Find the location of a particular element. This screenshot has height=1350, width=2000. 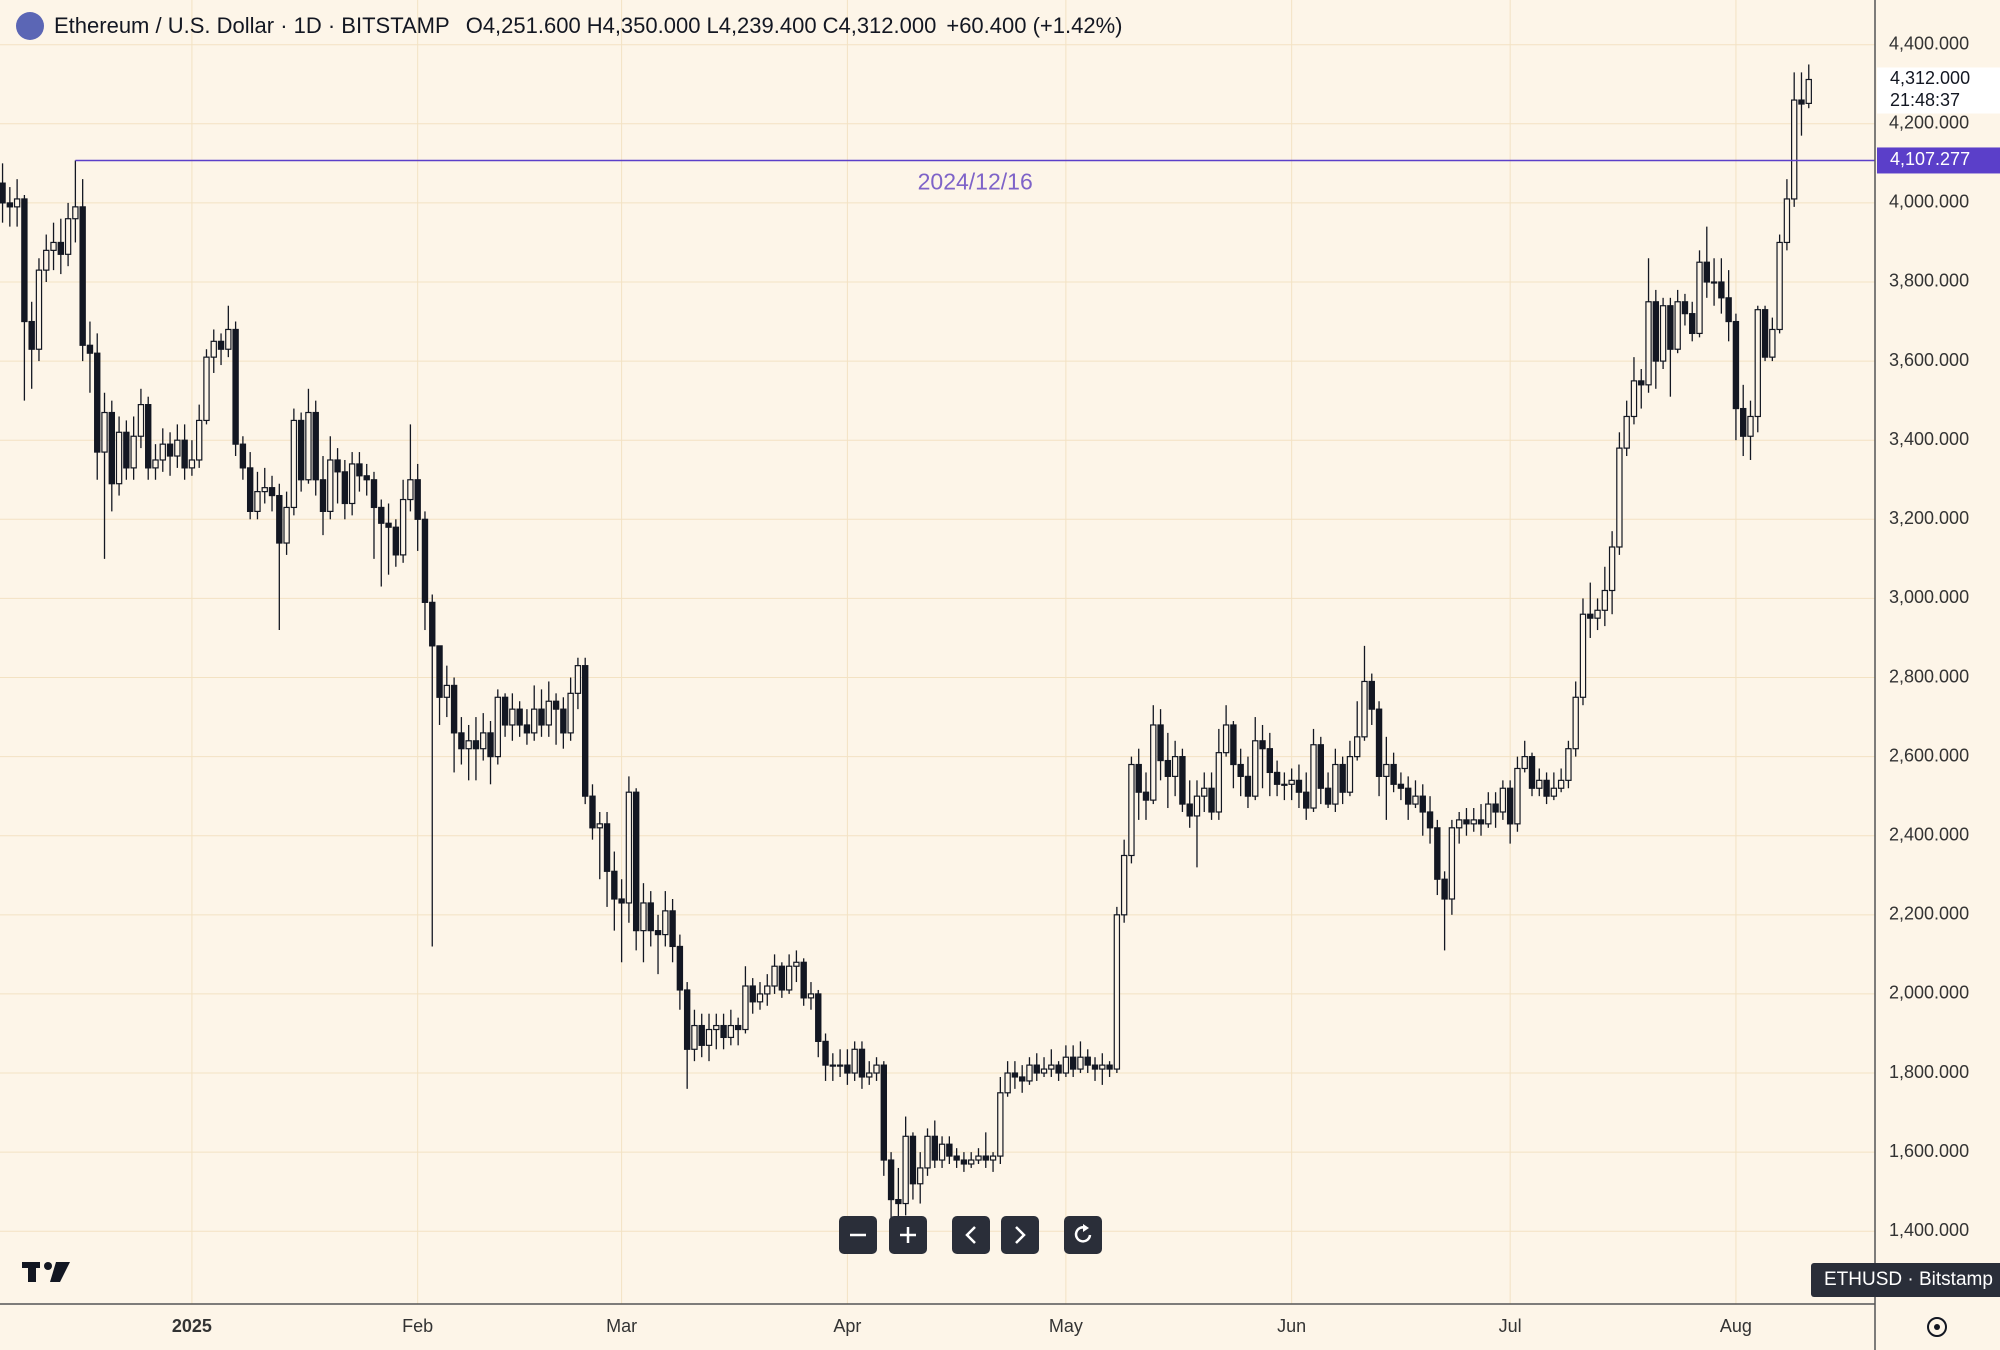

ohlc-key: L is located at coordinates (712, 25).